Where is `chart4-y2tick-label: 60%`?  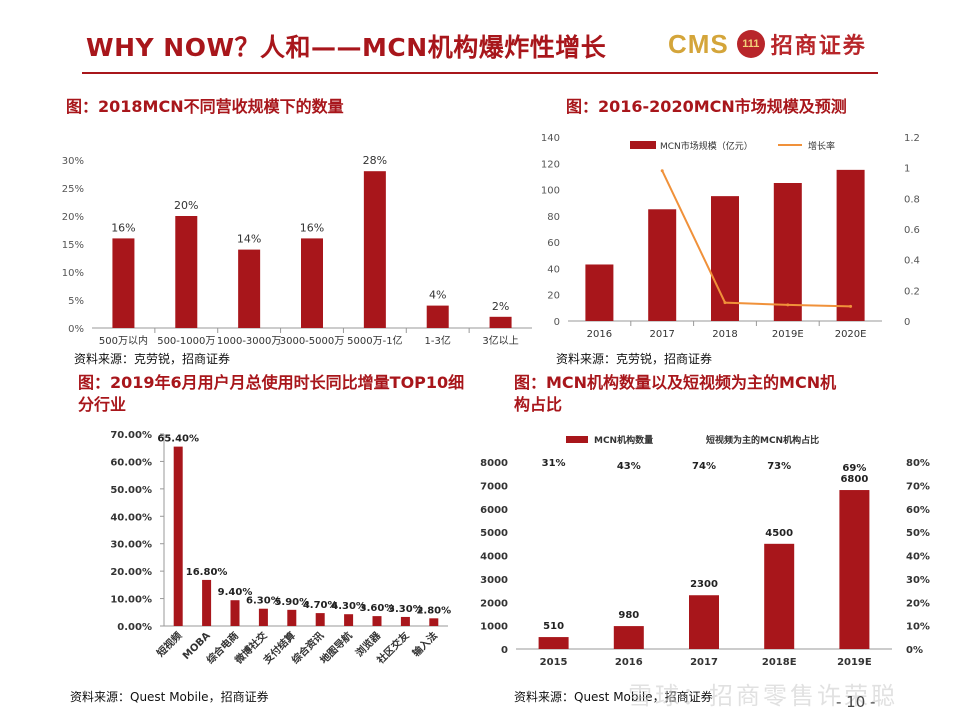
chart4-y2tick-label: 60% is located at coordinates (918, 510).